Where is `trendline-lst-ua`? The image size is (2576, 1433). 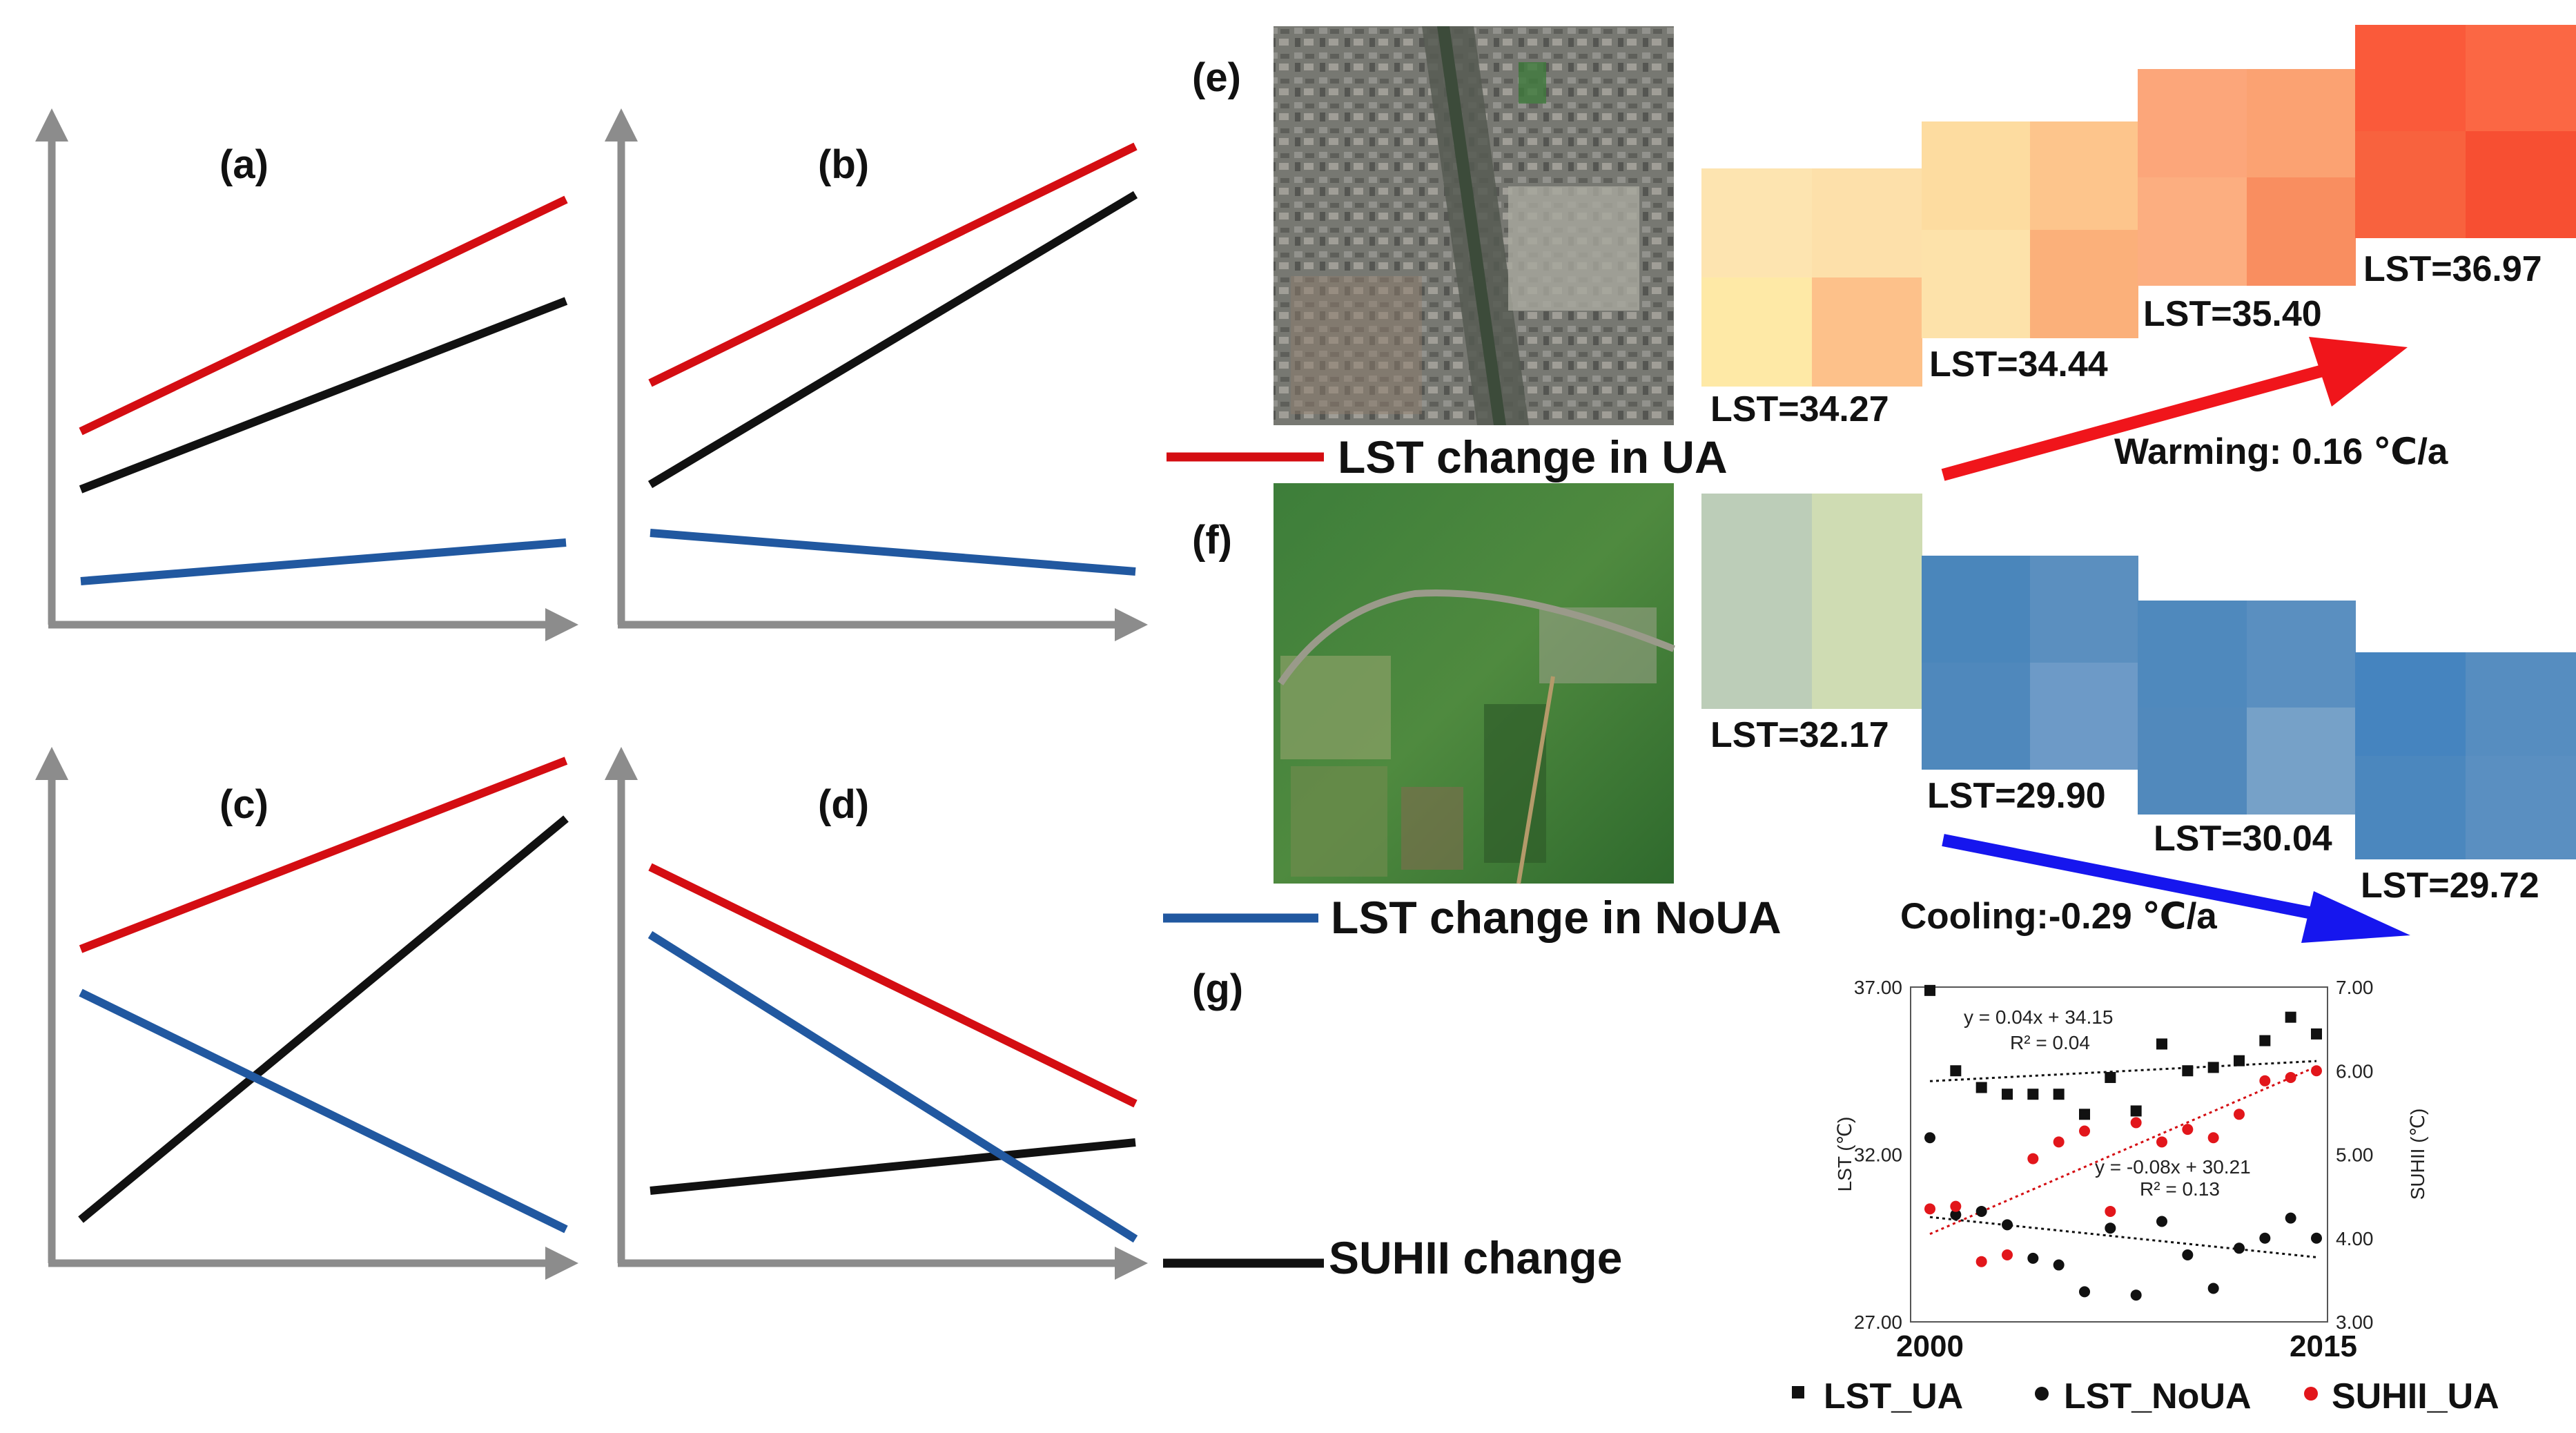
trendline-lst-ua is located at coordinates (2123, 1071).